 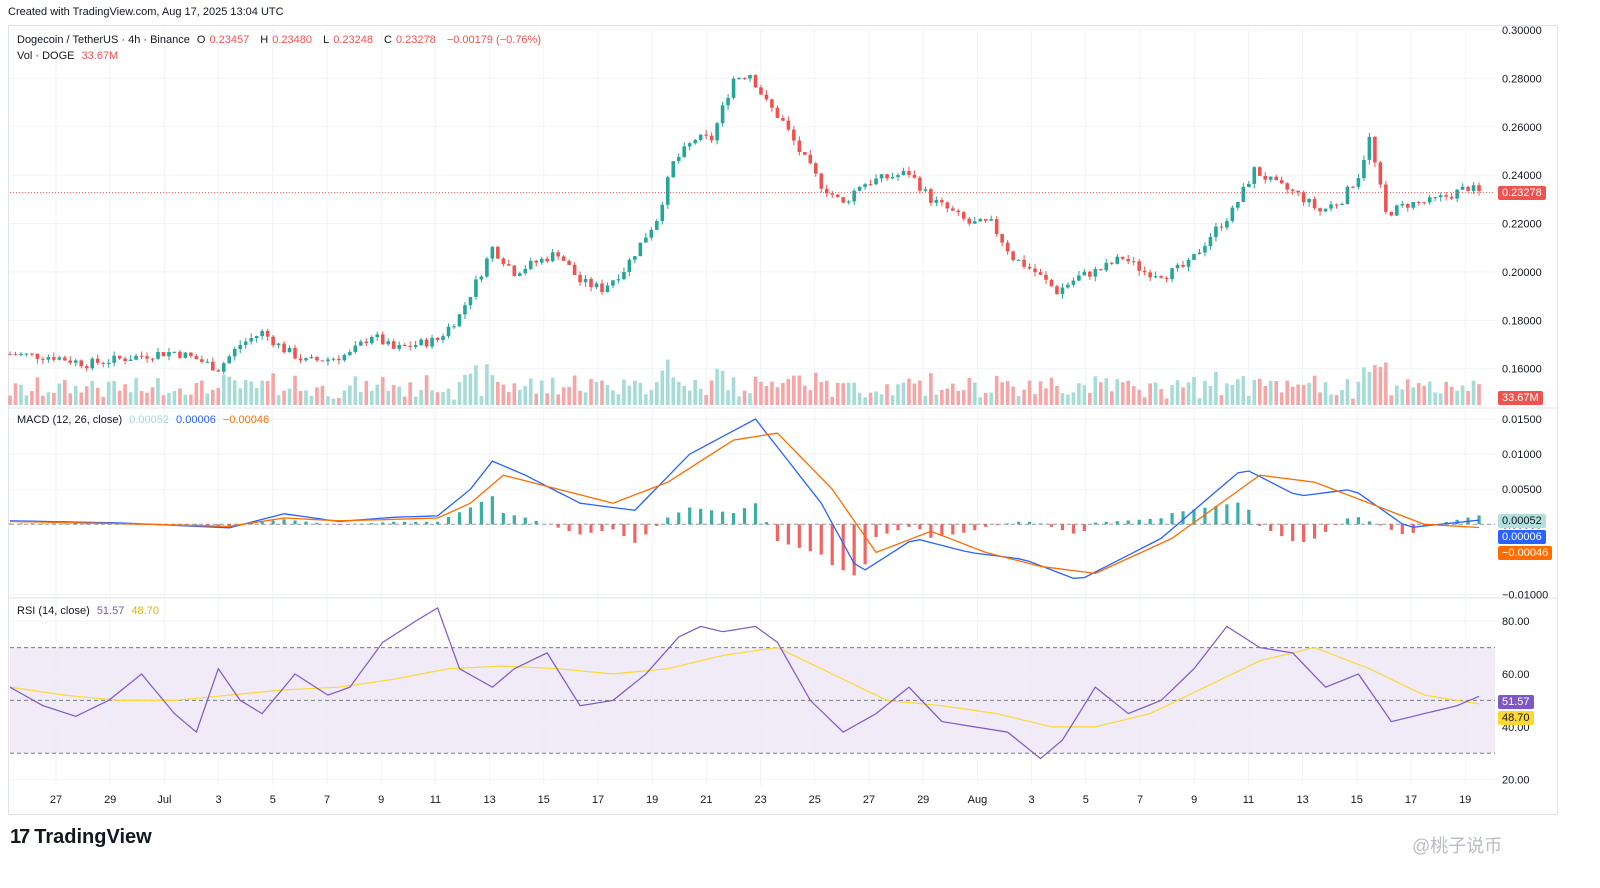 I want to click on tradingview-logo: 17 TradingView, so click(x=81, y=837).